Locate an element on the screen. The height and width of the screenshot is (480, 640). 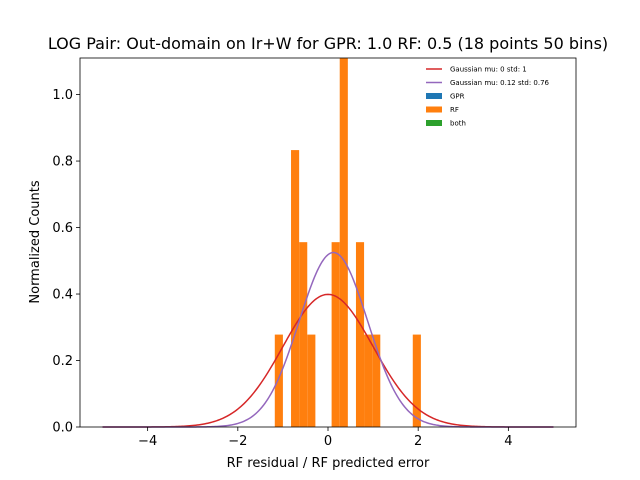
x-tick-label: 4 is located at coordinates (508, 441).